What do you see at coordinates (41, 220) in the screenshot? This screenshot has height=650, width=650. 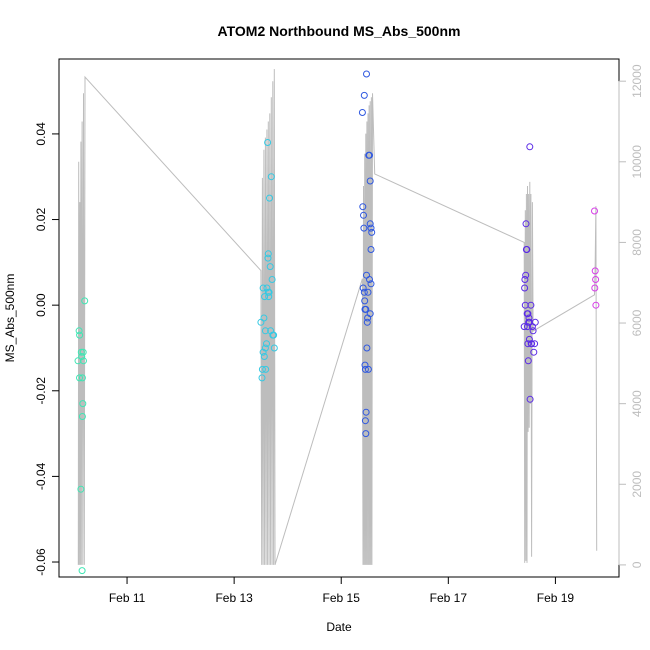 I see `y-tick-label: 0.02` at bounding box center [41, 220].